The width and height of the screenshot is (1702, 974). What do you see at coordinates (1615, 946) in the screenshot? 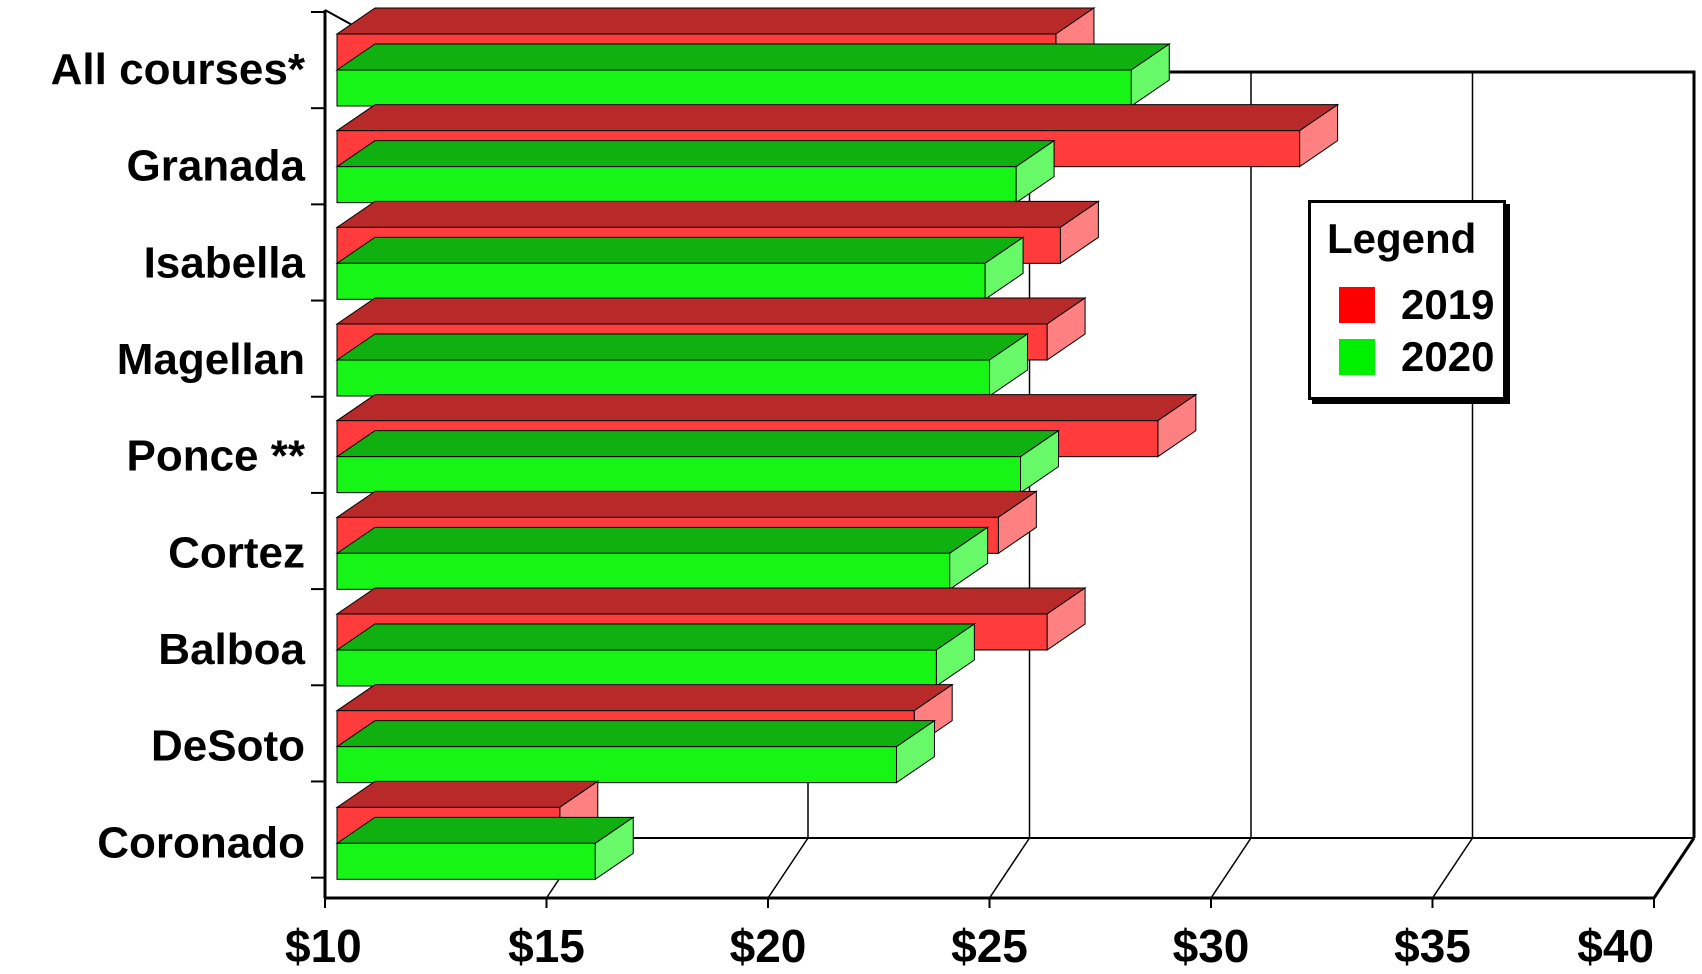
I see `x-tick-label-40: $40` at bounding box center [1615, 946].